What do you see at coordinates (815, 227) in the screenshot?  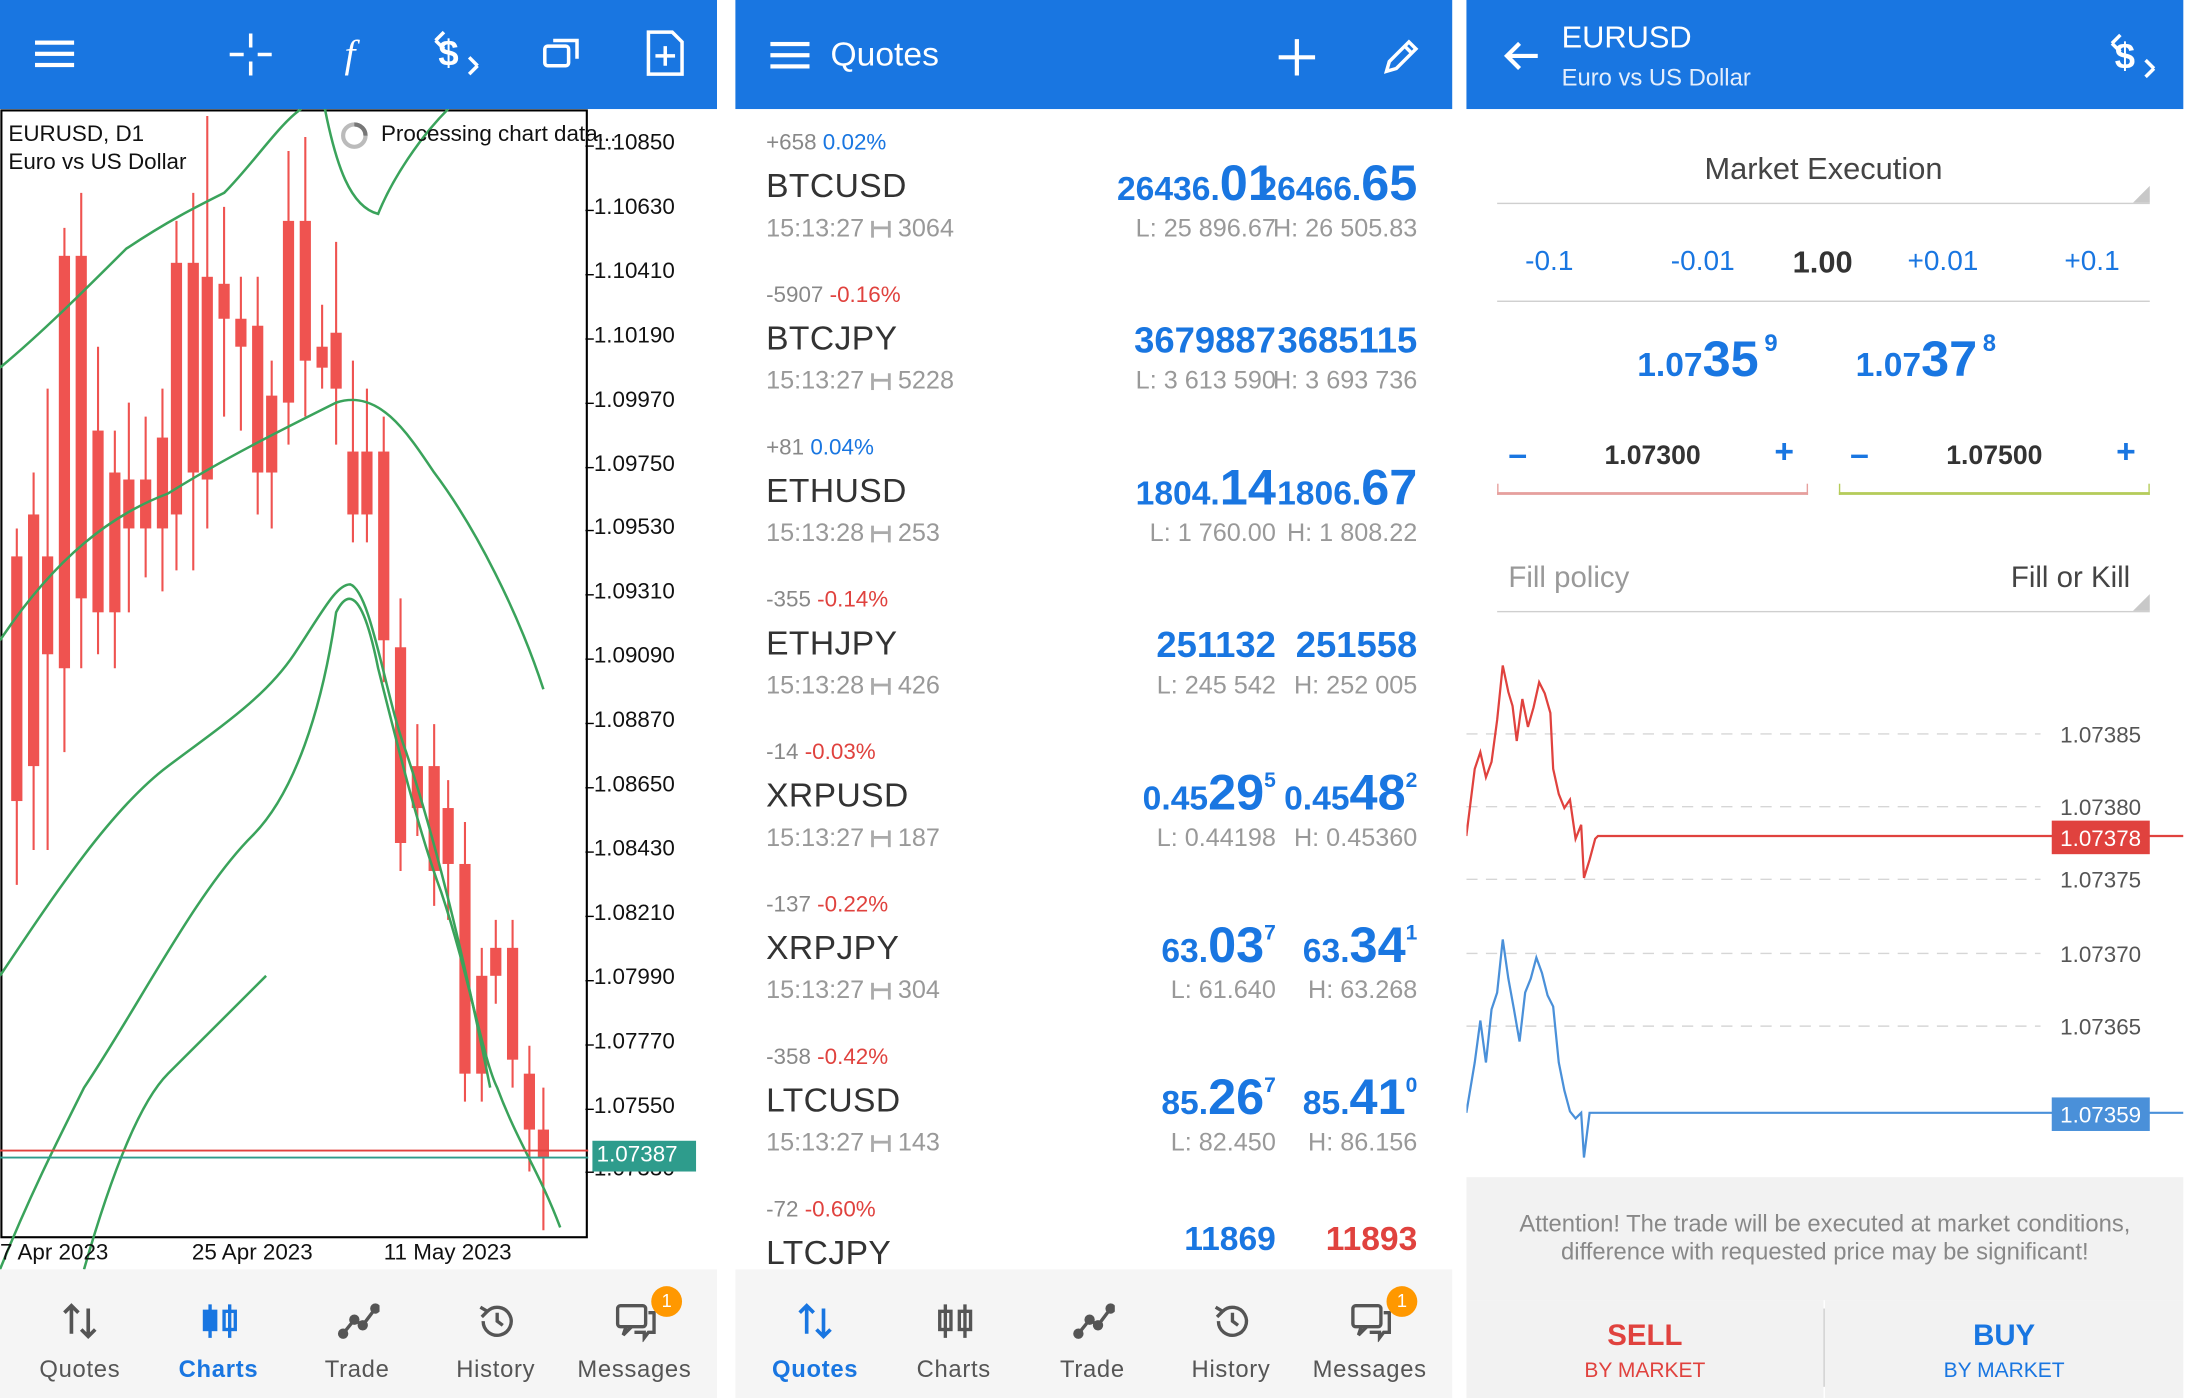 I see `time-text: 15:13:27` at bounding box center [815, 227].